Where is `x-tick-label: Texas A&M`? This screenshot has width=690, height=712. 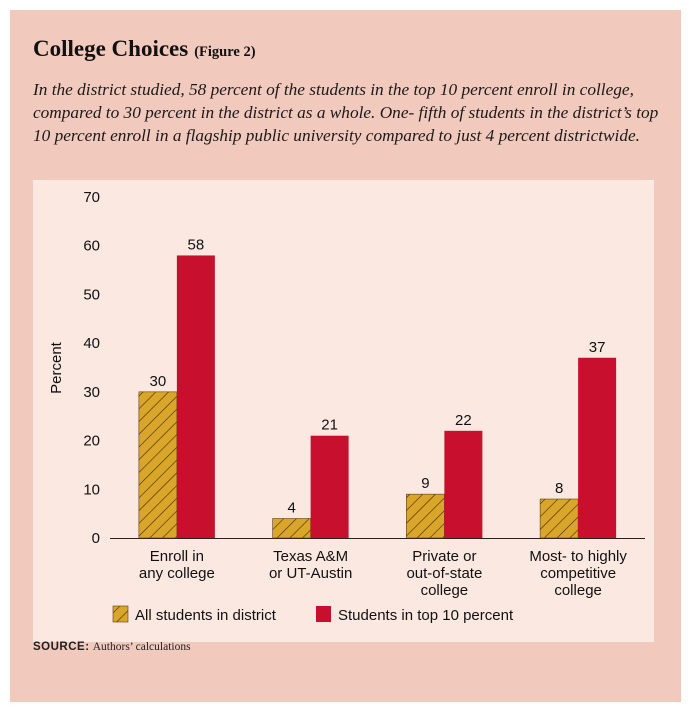
x-tick-label: Texas A&M is located at coordinates (310, 556).